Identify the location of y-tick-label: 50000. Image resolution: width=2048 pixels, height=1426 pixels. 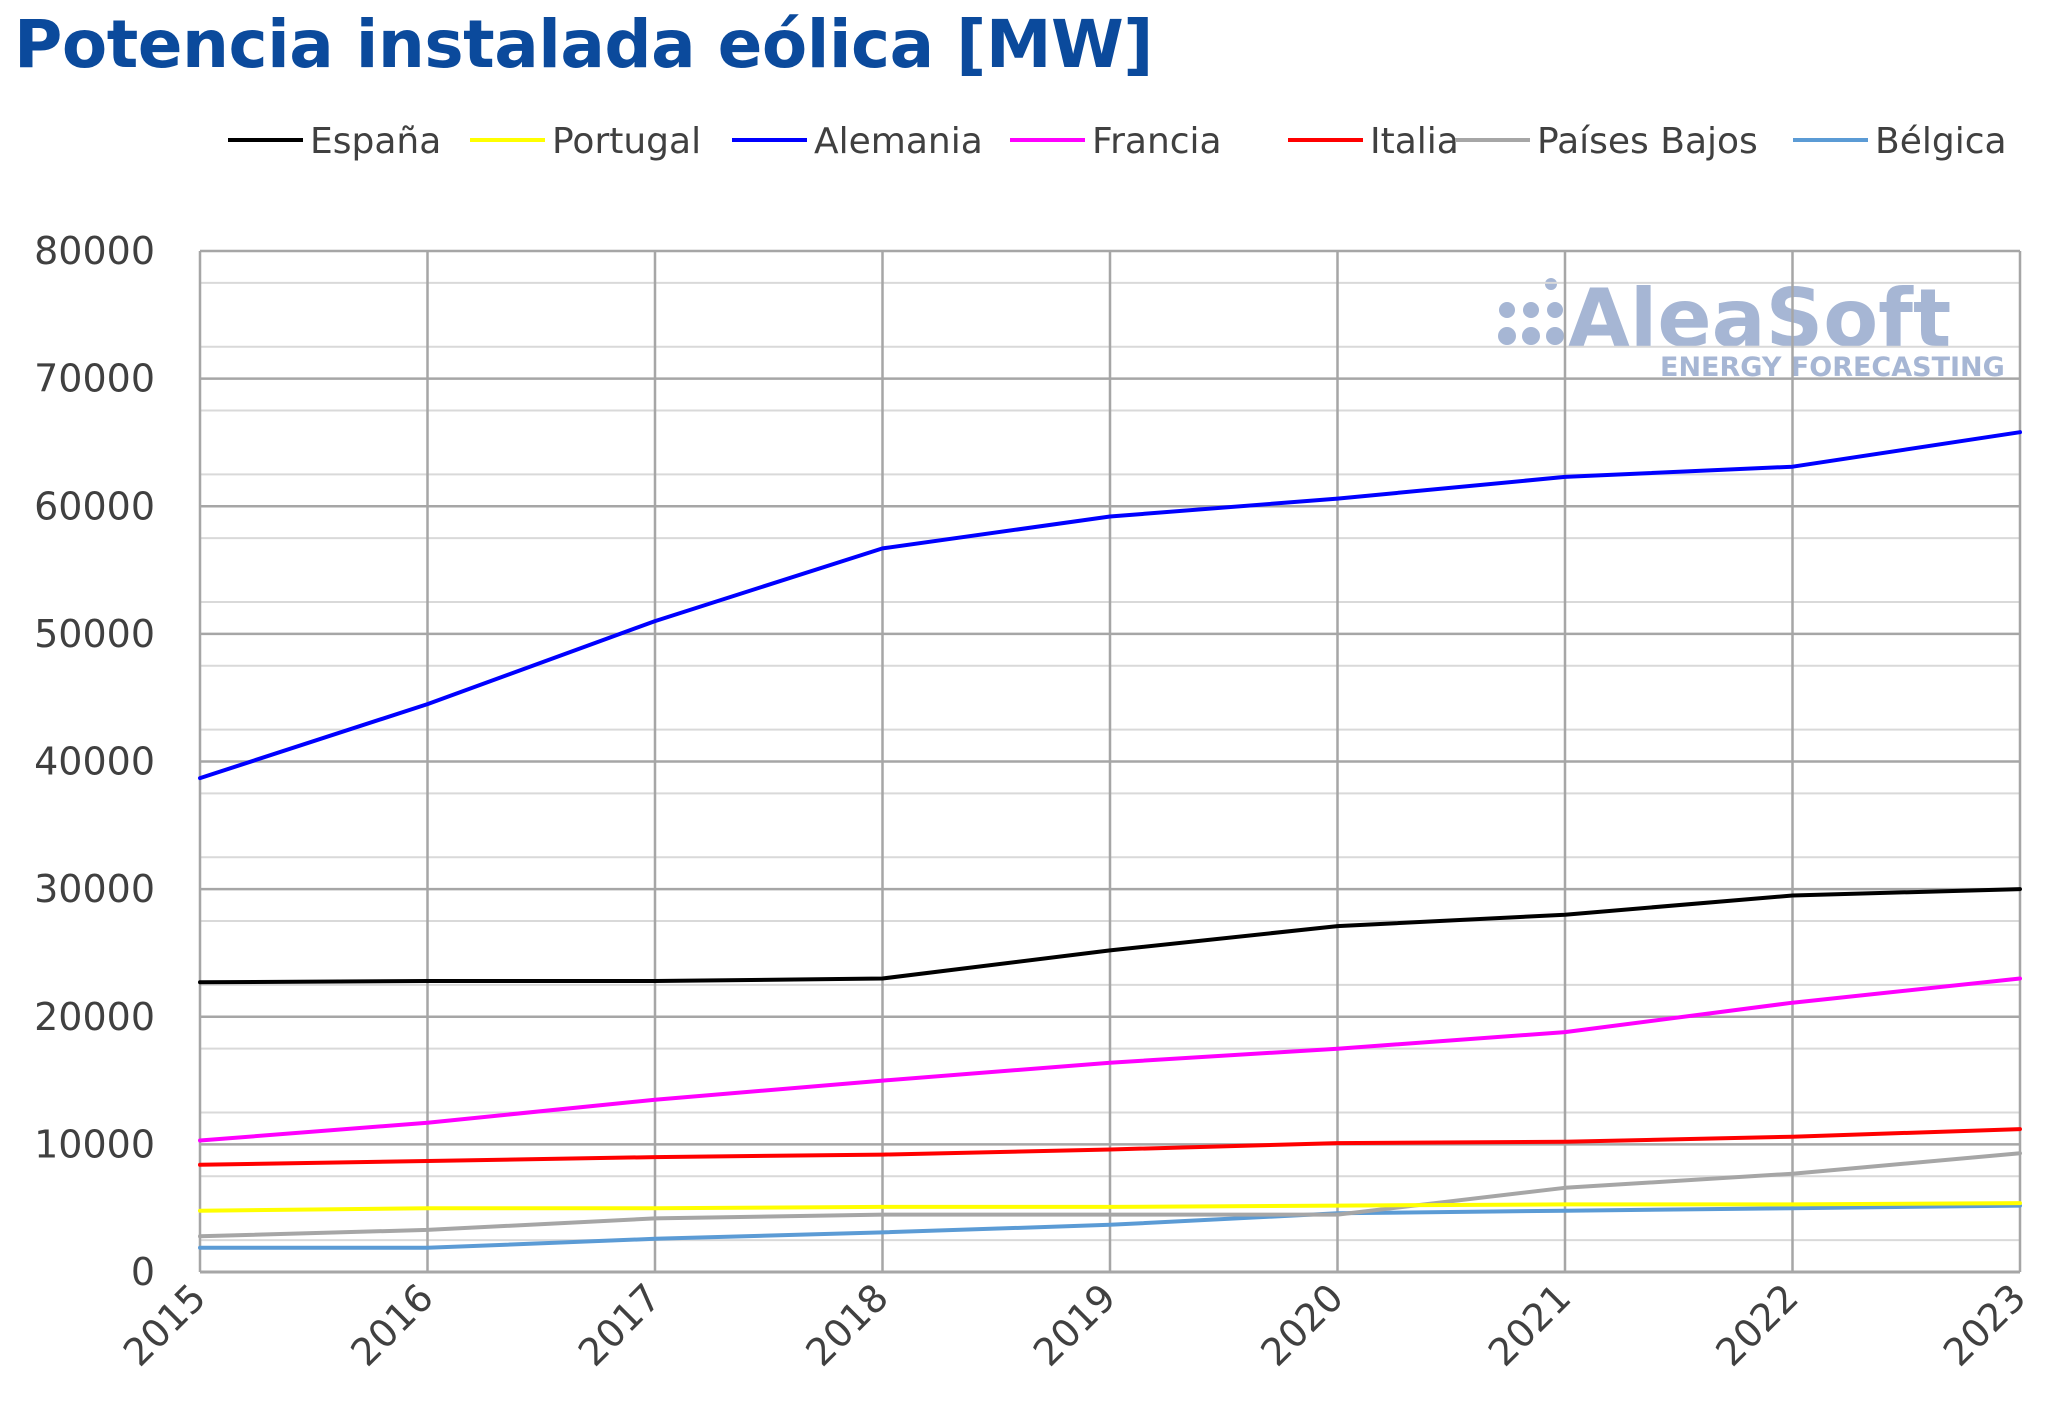
(94, 634).